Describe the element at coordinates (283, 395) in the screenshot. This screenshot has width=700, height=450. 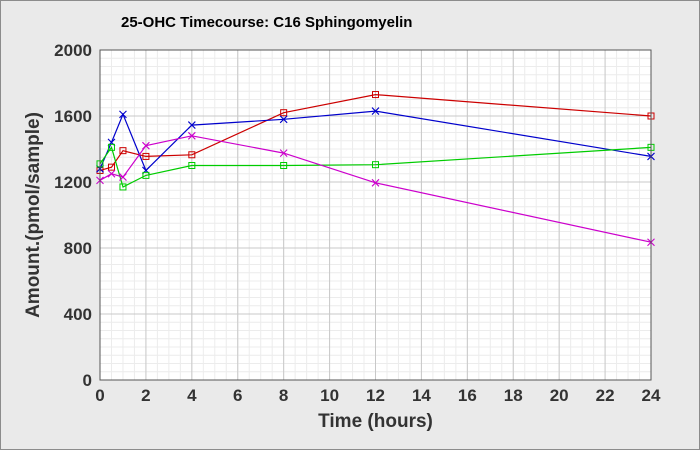
I see `x-tick-label: 8` at that location.